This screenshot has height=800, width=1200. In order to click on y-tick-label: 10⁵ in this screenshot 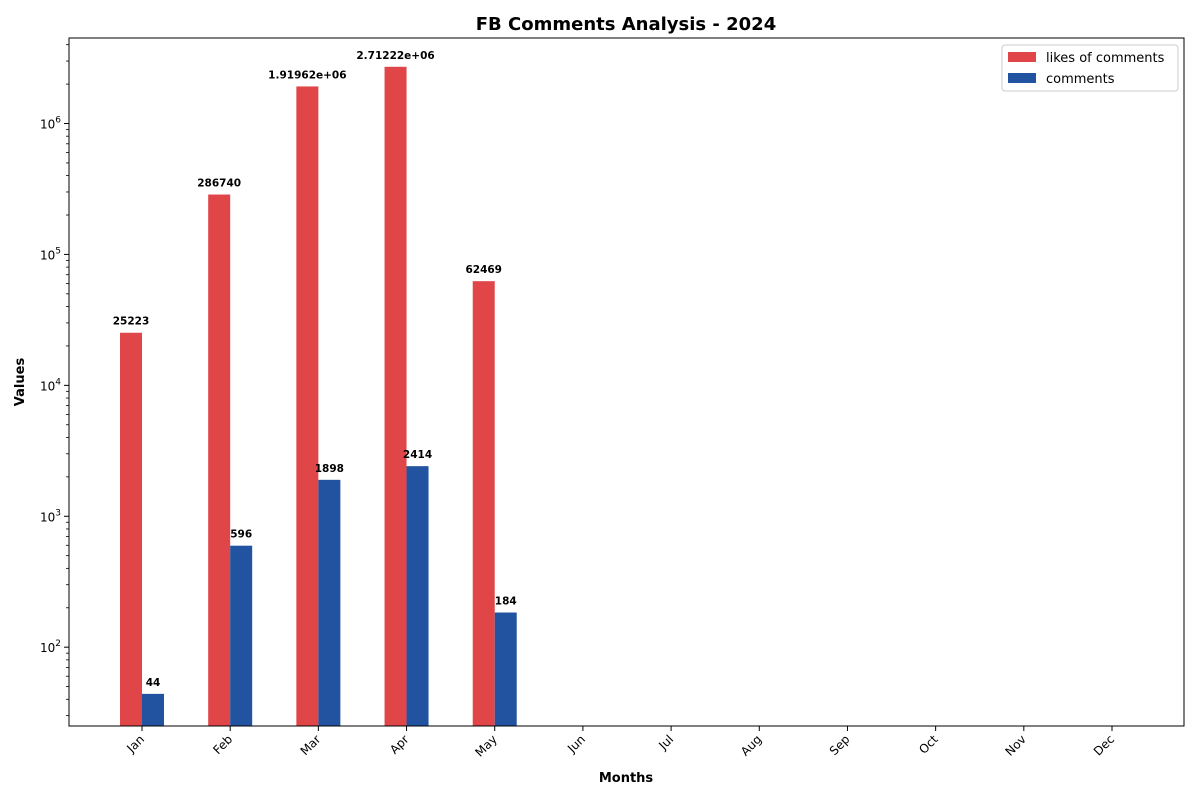, I will do `click(50, 254)`.